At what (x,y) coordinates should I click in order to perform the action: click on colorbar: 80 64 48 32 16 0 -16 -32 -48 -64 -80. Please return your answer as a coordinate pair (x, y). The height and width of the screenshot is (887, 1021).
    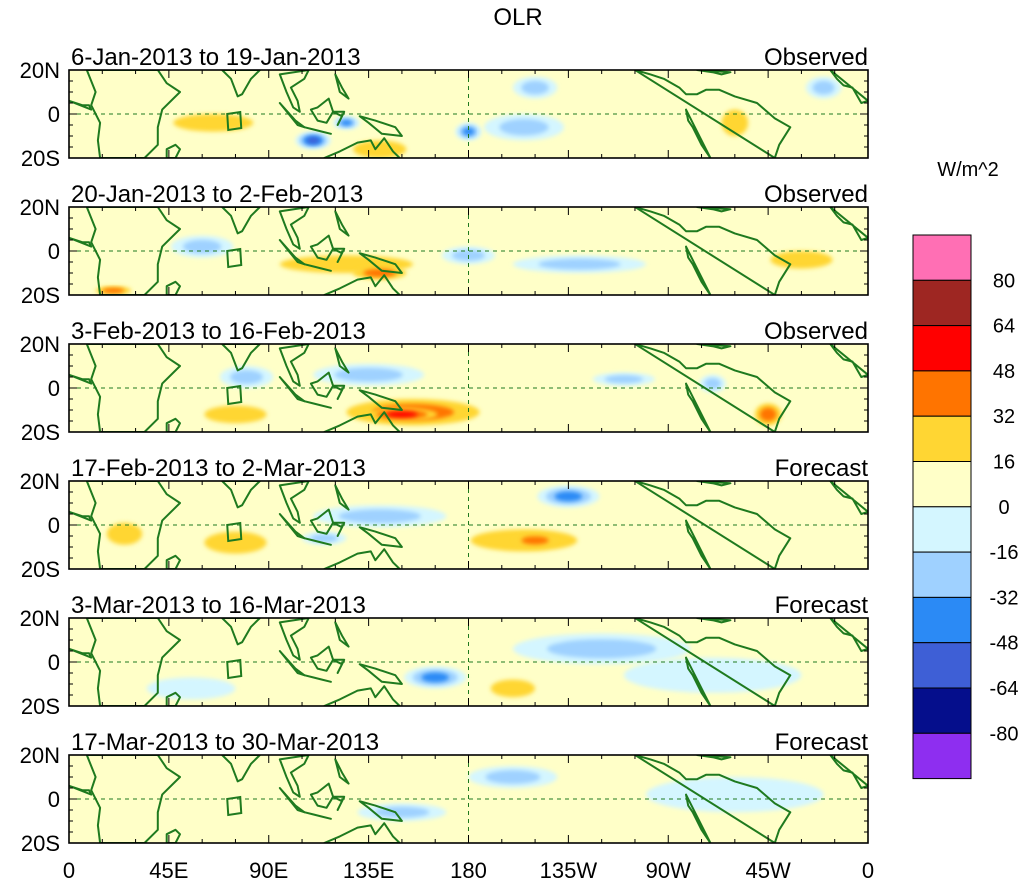
    Looking at the image, I should click on (965, 507).